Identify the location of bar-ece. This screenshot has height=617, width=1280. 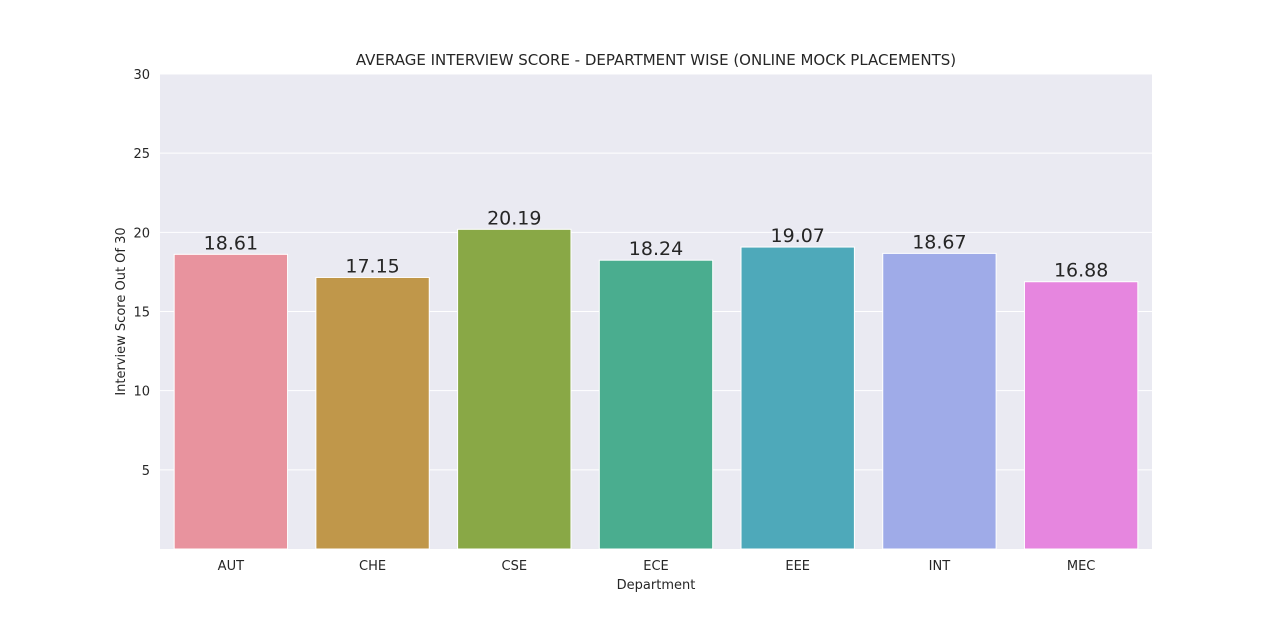
(656, 404).